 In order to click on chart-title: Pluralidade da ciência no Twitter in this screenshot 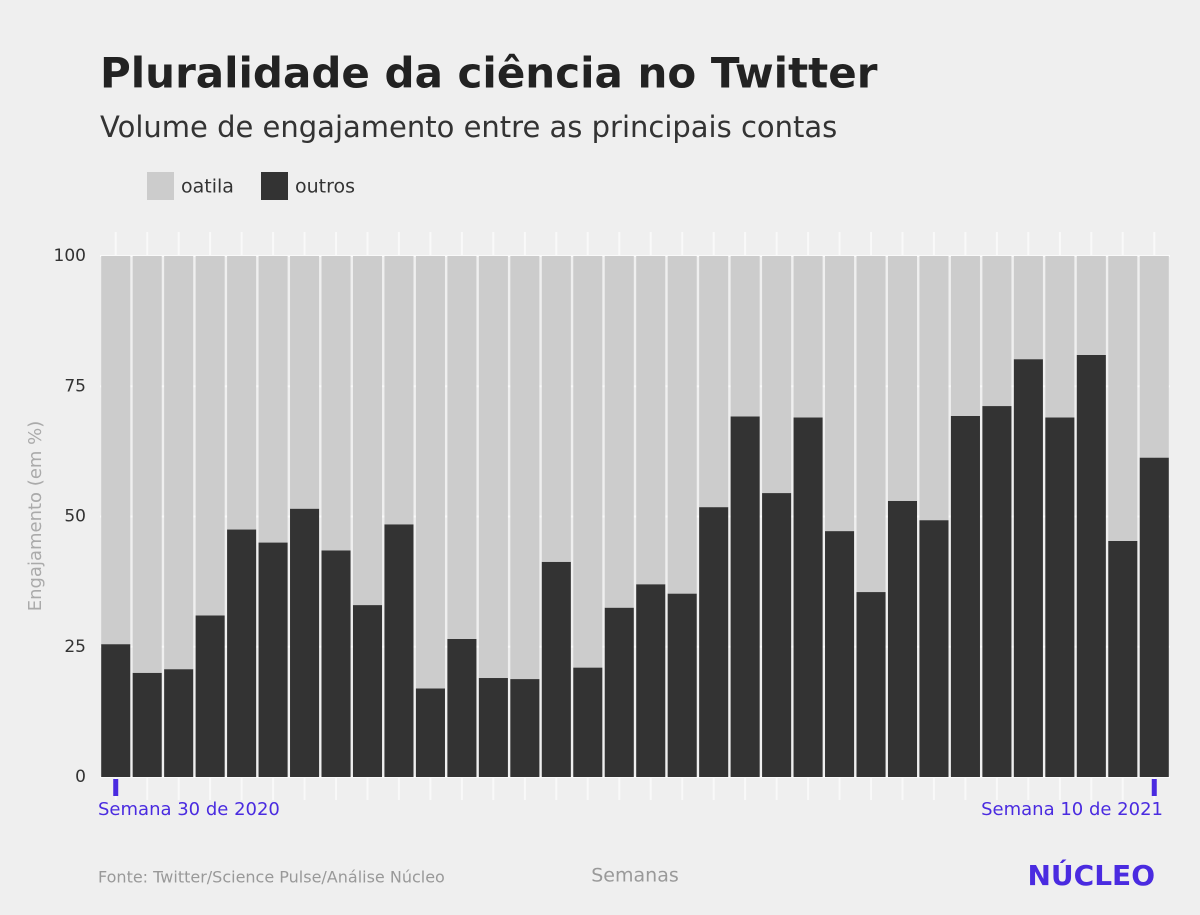, I will do `click(489, 73)`.